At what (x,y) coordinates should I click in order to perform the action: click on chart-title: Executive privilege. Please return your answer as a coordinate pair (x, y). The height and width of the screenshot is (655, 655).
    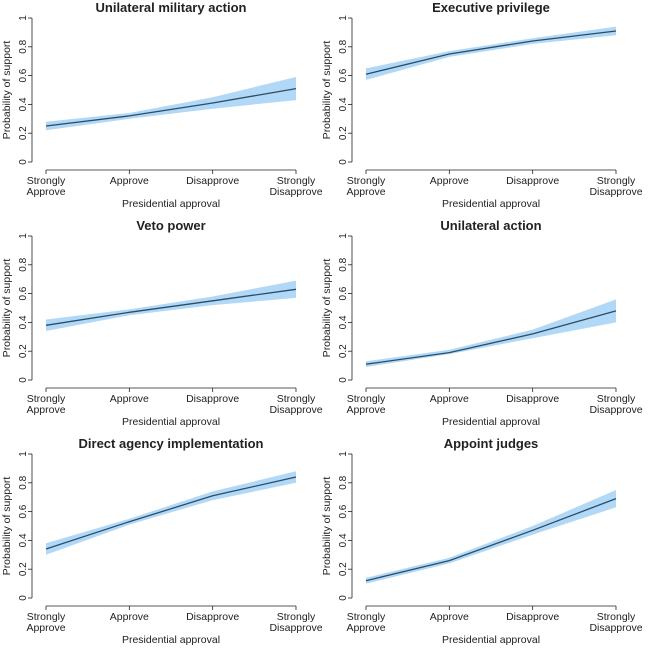
    Looking at the image, I should click on (491, 7).